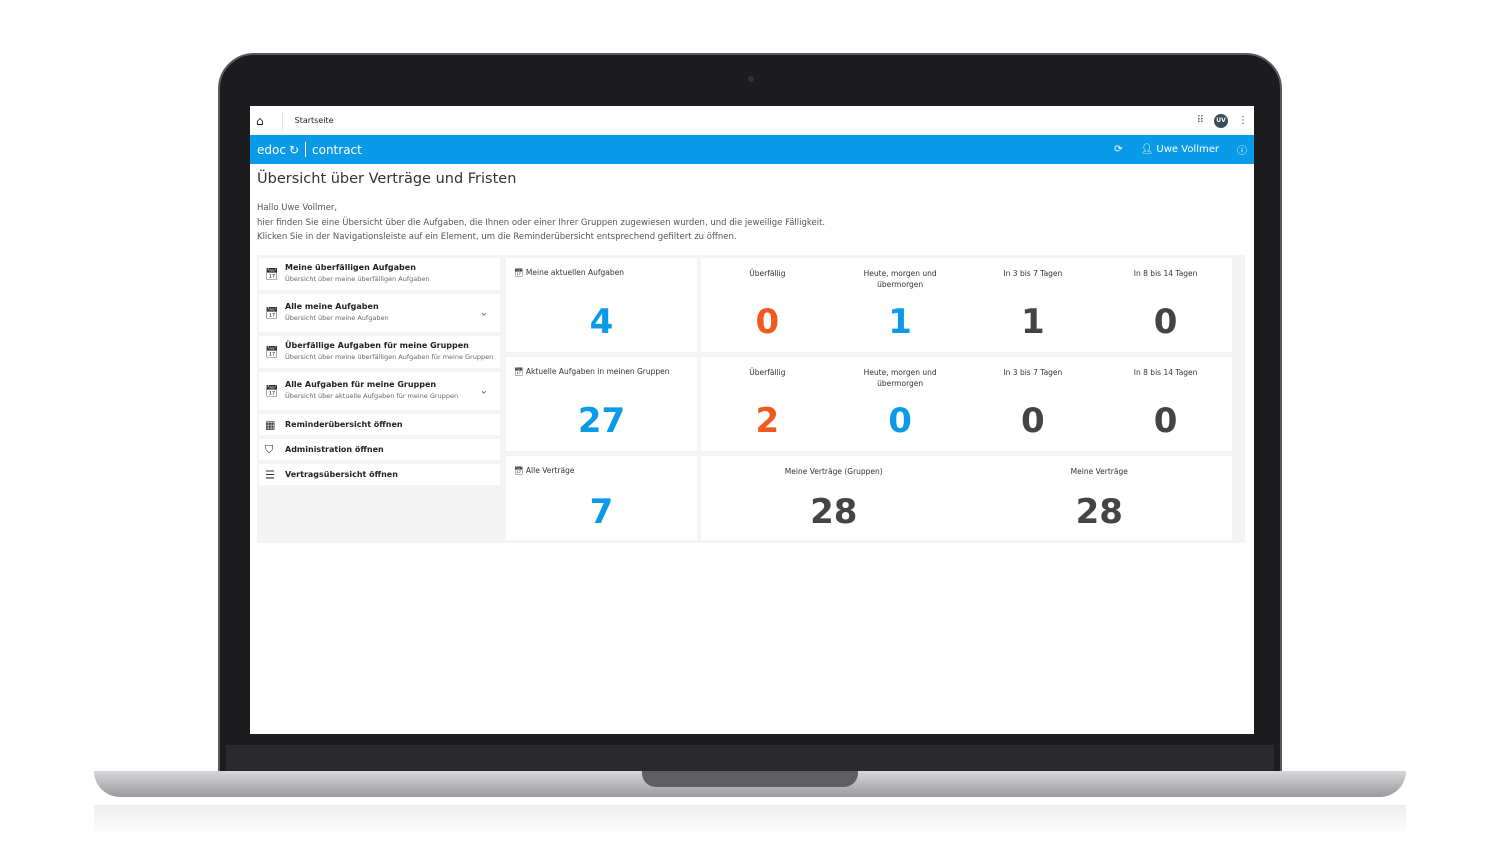 The width and height of the screenshot is (1500, 863). What do you see at coordinates (1243, 120) in the screenshot?
I see `more-vert-icon: ⋮` at bounding box center [1243, 120].